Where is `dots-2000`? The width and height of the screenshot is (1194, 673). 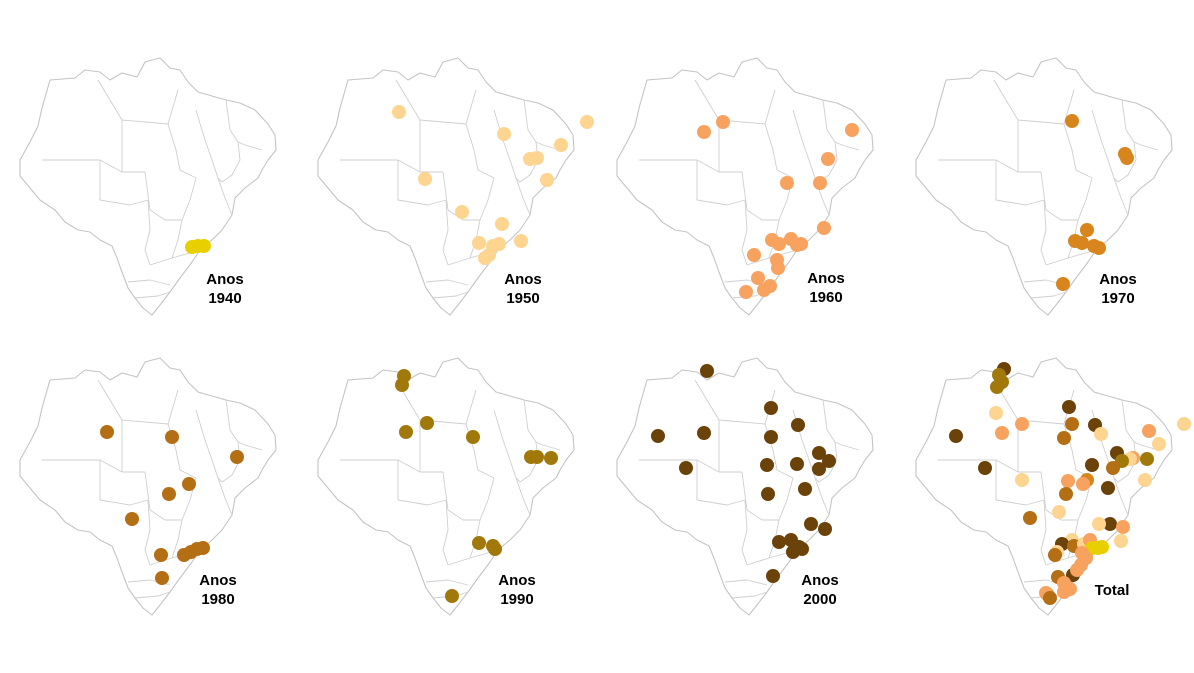
dots-2000 is located at coordinates (743, 473).